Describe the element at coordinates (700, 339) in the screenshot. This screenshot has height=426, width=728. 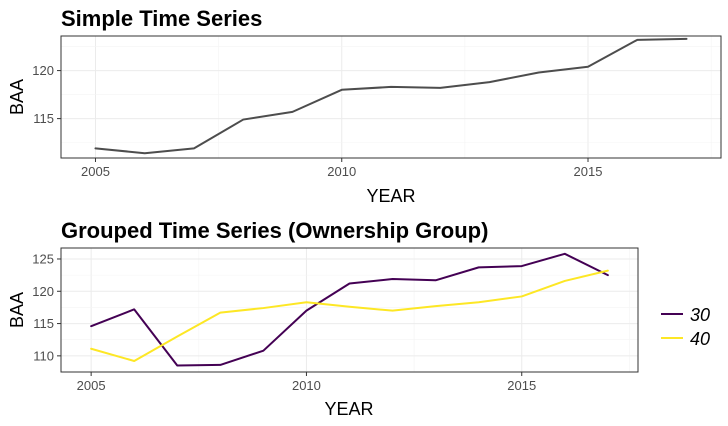
I see `legend-label-40: 40` at that location.